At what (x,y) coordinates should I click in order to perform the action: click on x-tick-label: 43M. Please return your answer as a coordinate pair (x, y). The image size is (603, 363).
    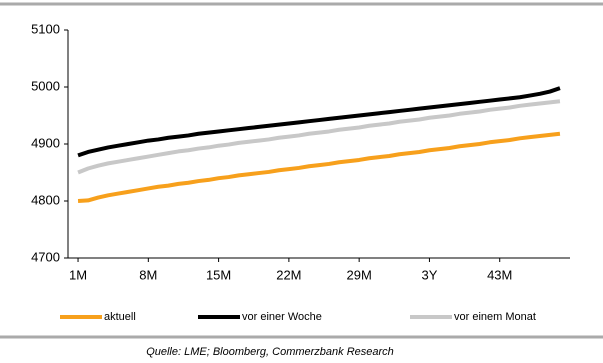
    Looking at the image, I should click on (499, 274).